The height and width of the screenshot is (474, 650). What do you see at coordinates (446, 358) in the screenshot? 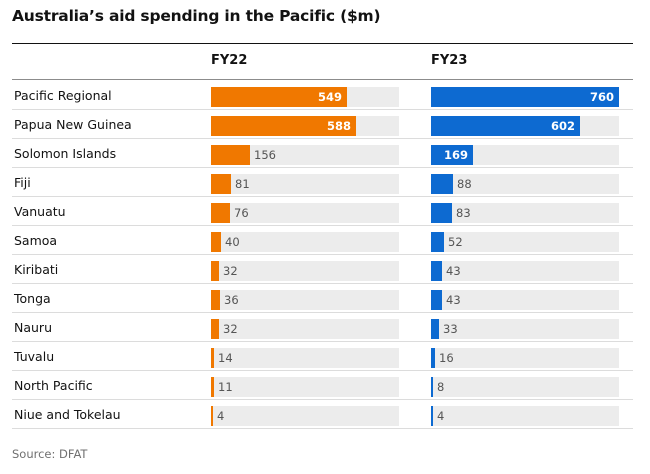
I see `value-label: 16` at bounding box center [446, 358].